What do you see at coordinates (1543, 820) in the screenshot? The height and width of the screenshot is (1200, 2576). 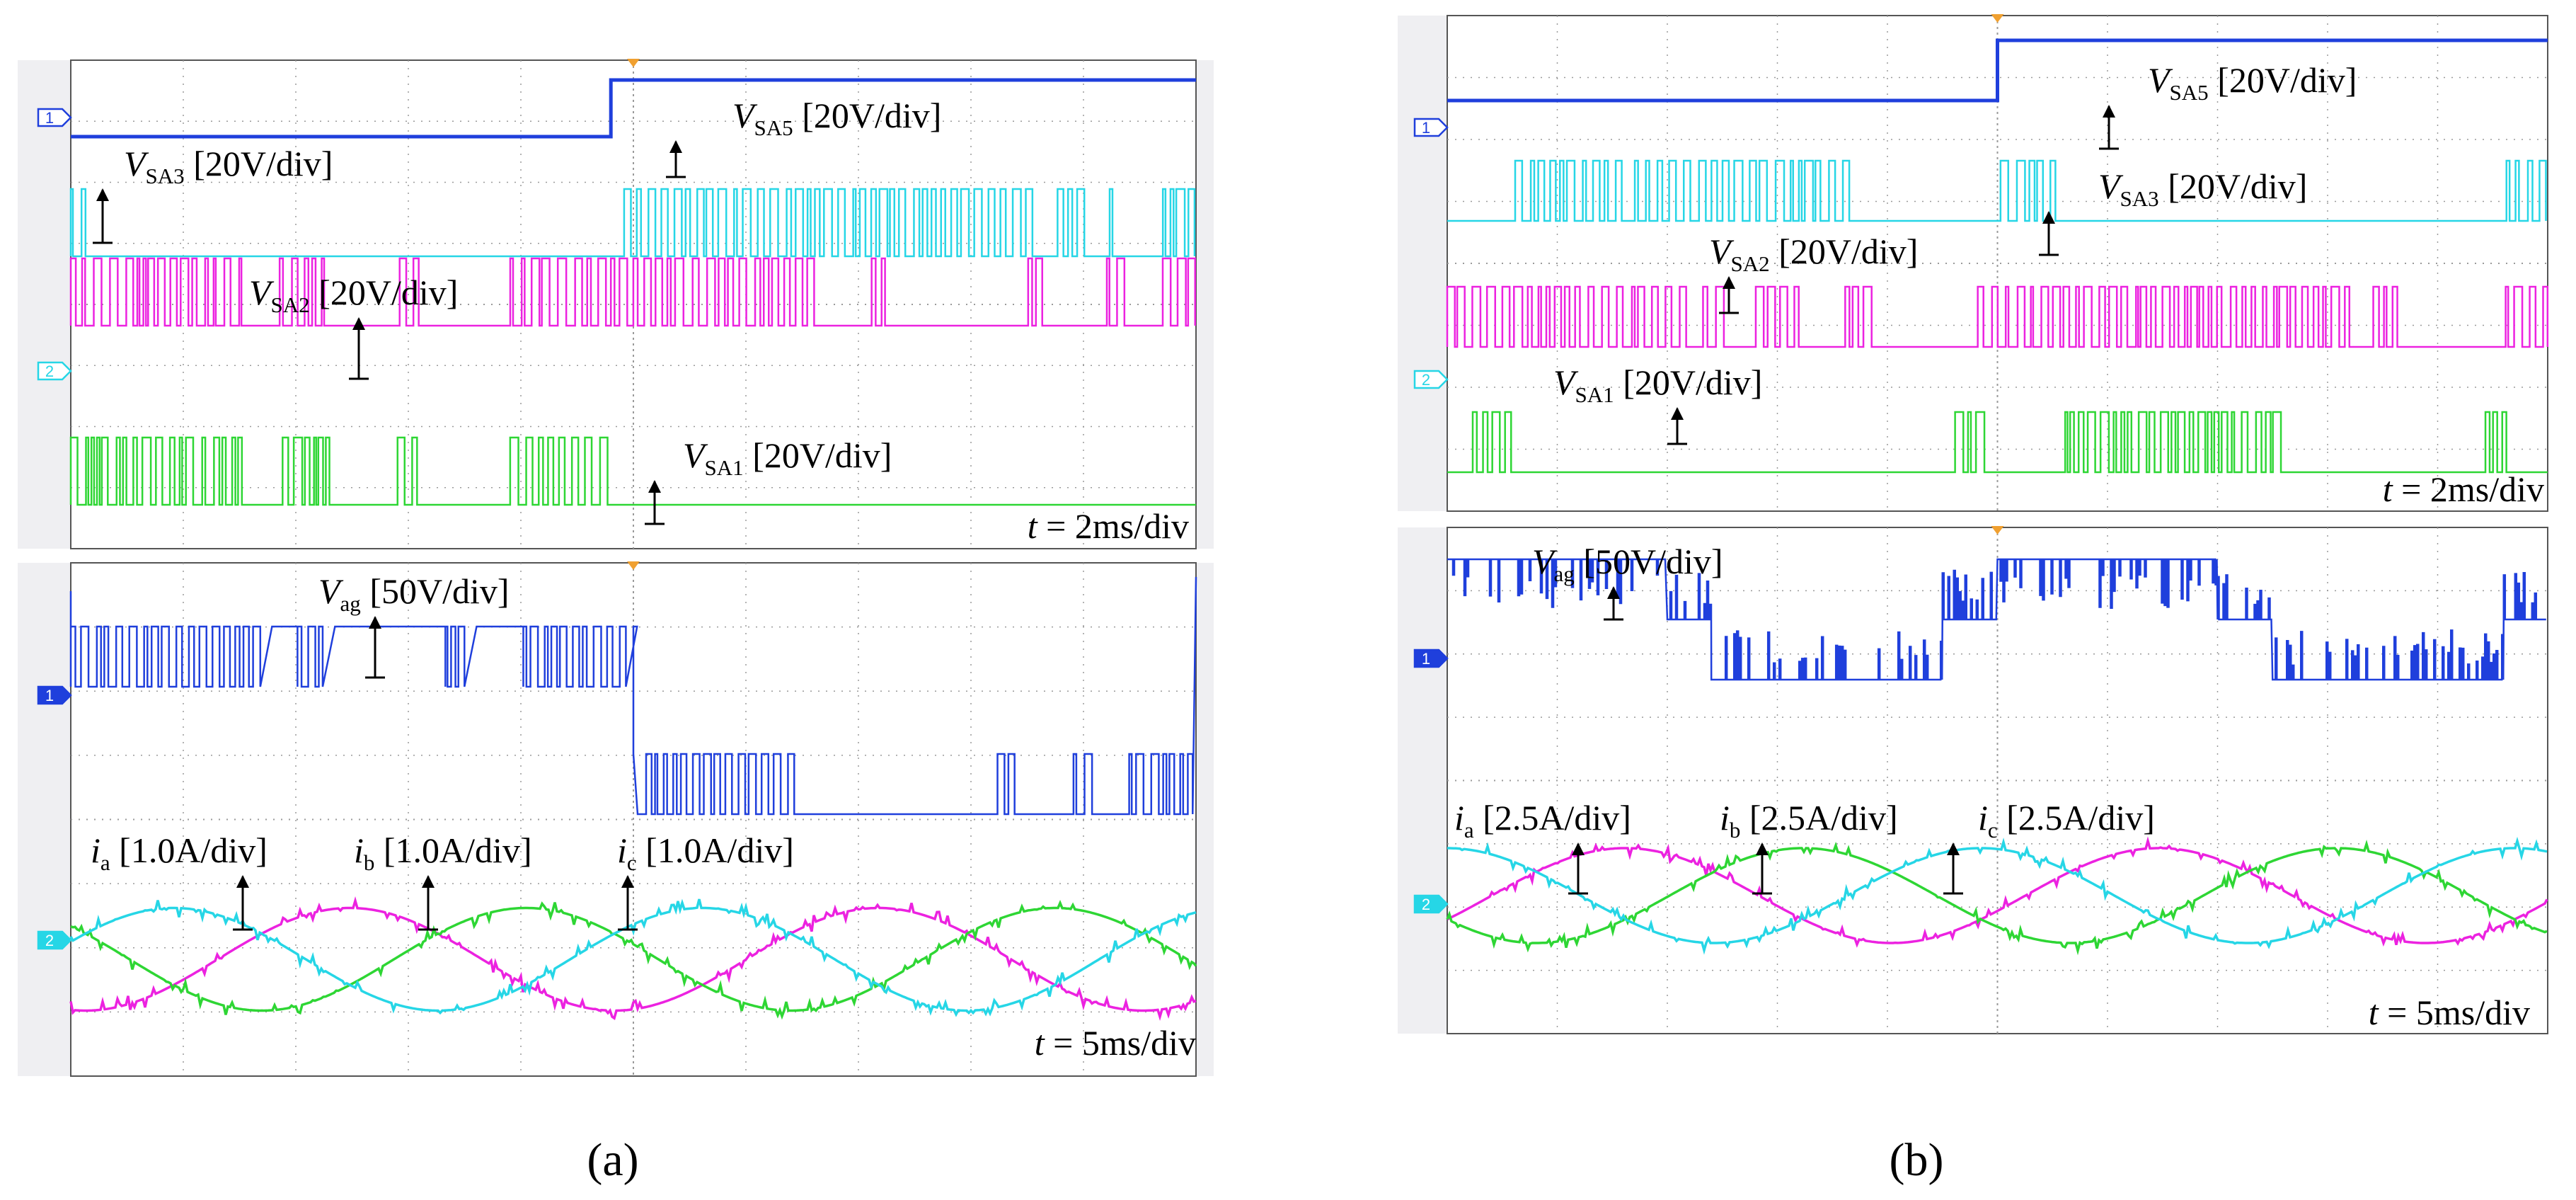 I see `signal-label-ia: ia [2.5A/div]` at bounding box center [1543, 820].